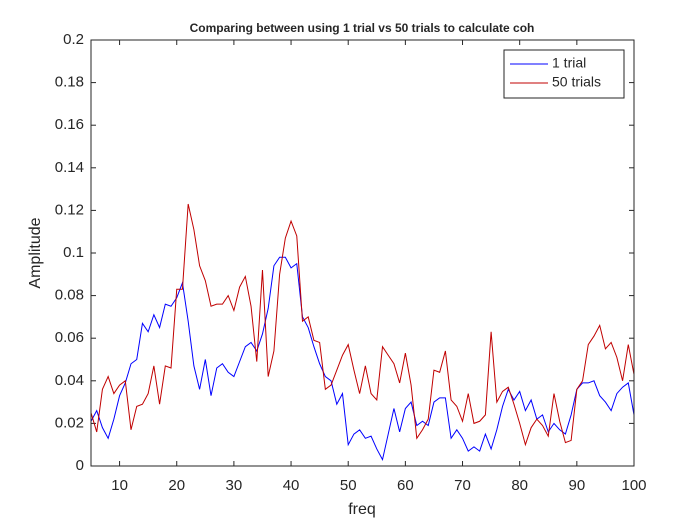 The height and width of the screenshot is (525, 700). What do you see at coordinates (73, 252) in the screenshot?
I see `y-tick-label: 0.1` at bounding box center [73, 252].